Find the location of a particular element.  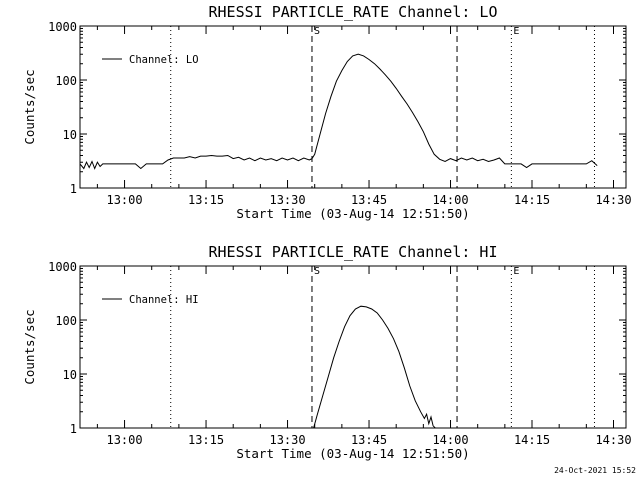

legend-entry: Channel: LO is located at coordinates (164, 60).